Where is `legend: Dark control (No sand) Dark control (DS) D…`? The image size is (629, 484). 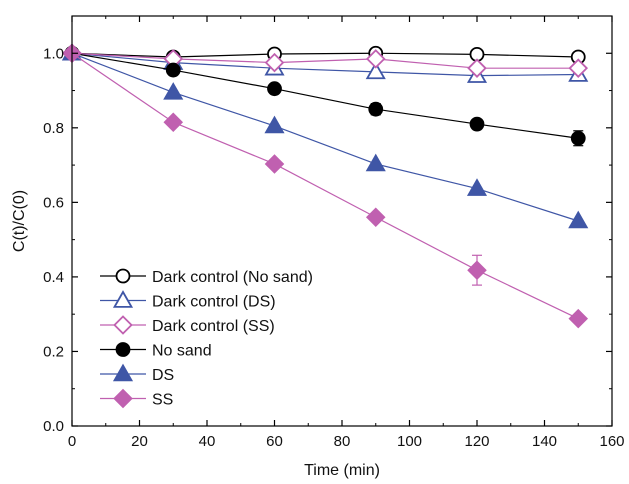
legend: Dark control (No sand) Dark control (DS) D… is located at coordinates (206, 338).